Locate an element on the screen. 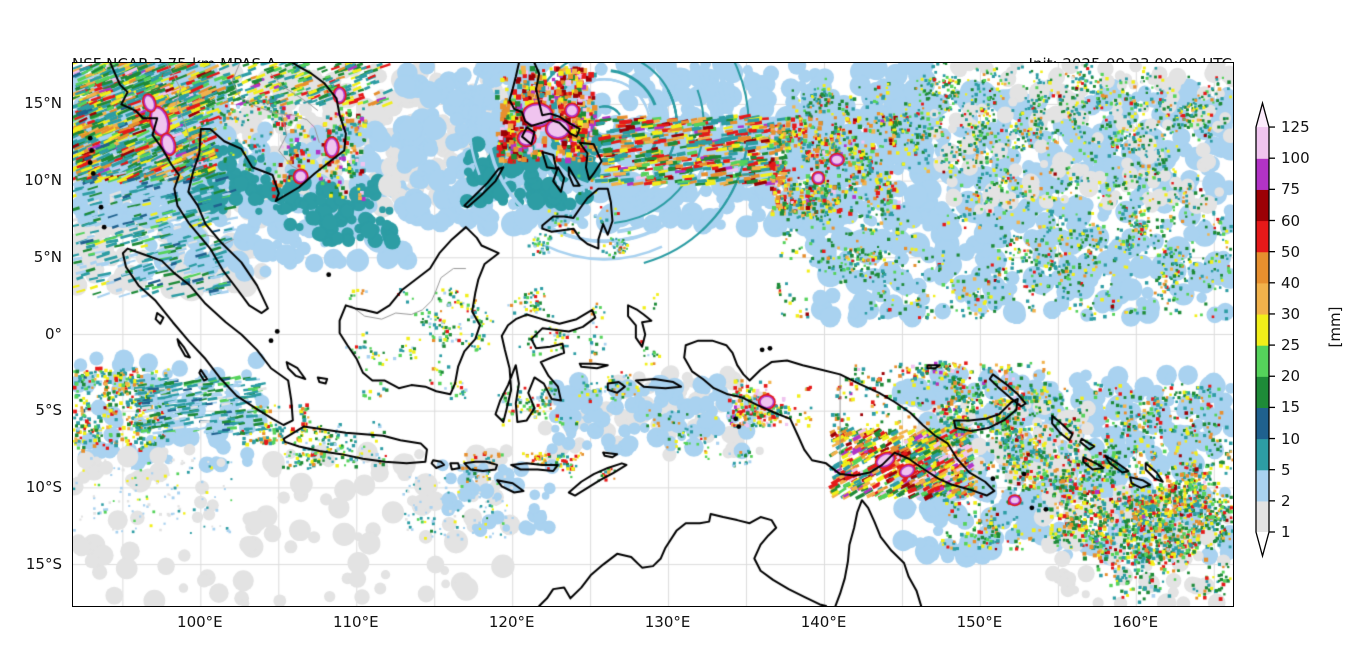 This screenshot has height=649, width=1361. y-tick-label: 5°S is located at coordinates (48, 410).